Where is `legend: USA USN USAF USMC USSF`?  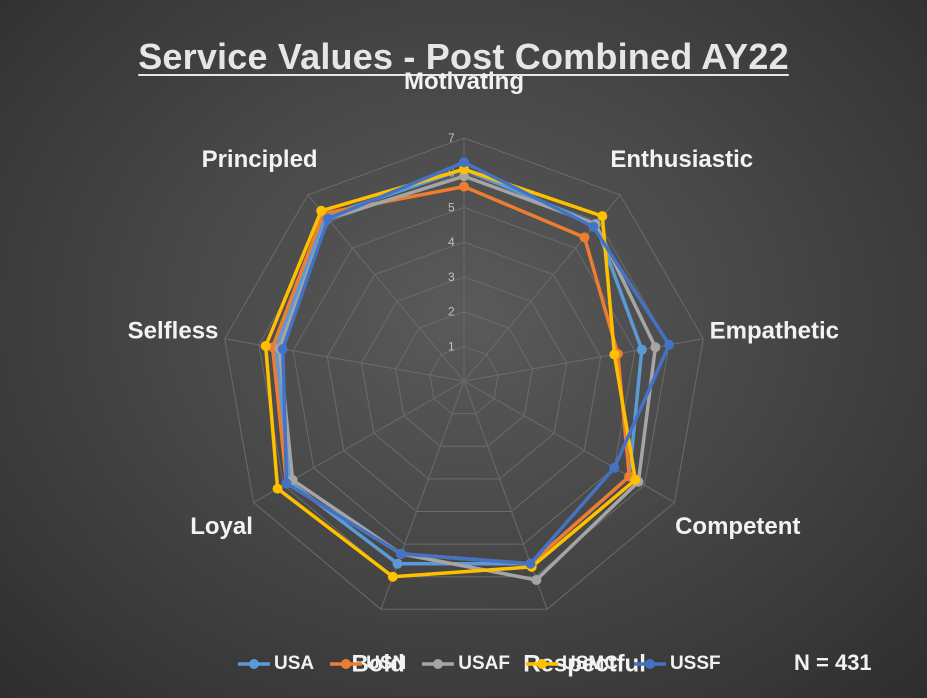
legend: USA USN USAF USMC USSF is located at coordinates (485, 664).